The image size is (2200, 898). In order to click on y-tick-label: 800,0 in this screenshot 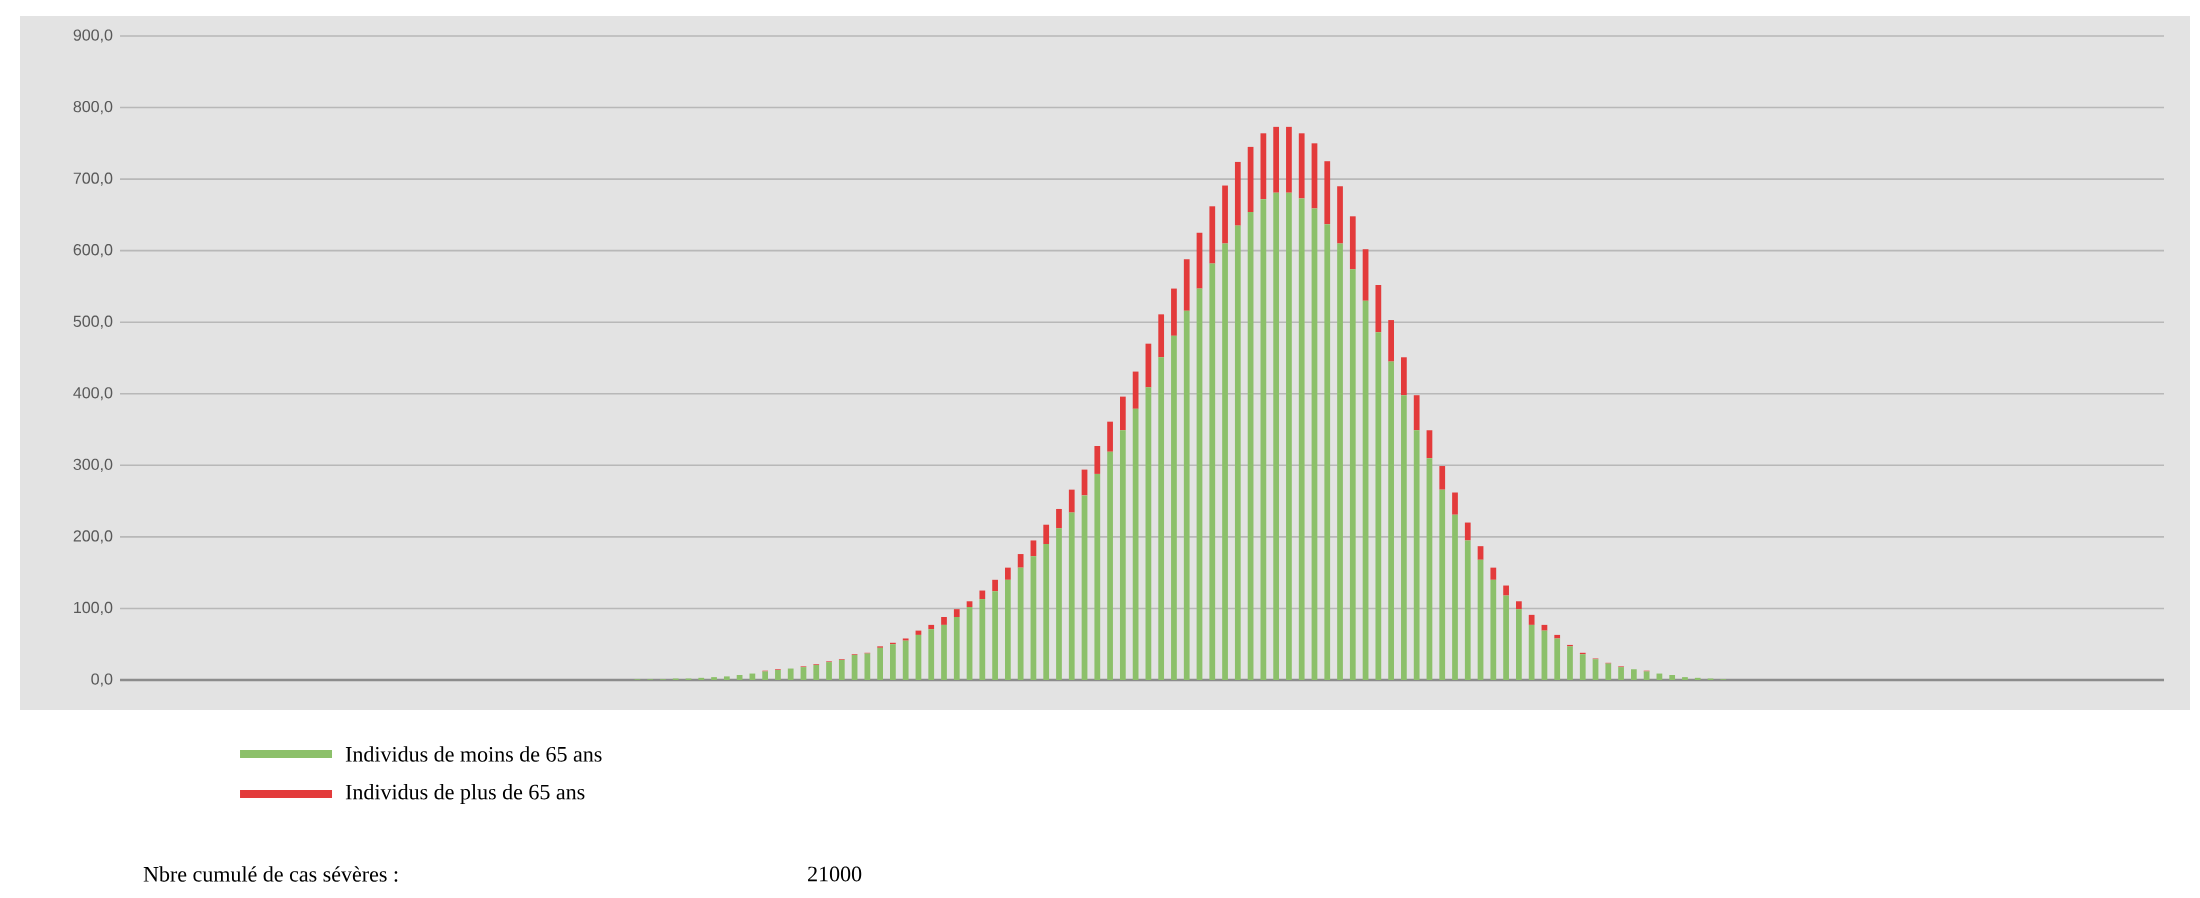, I will do `click(93, 107)`.